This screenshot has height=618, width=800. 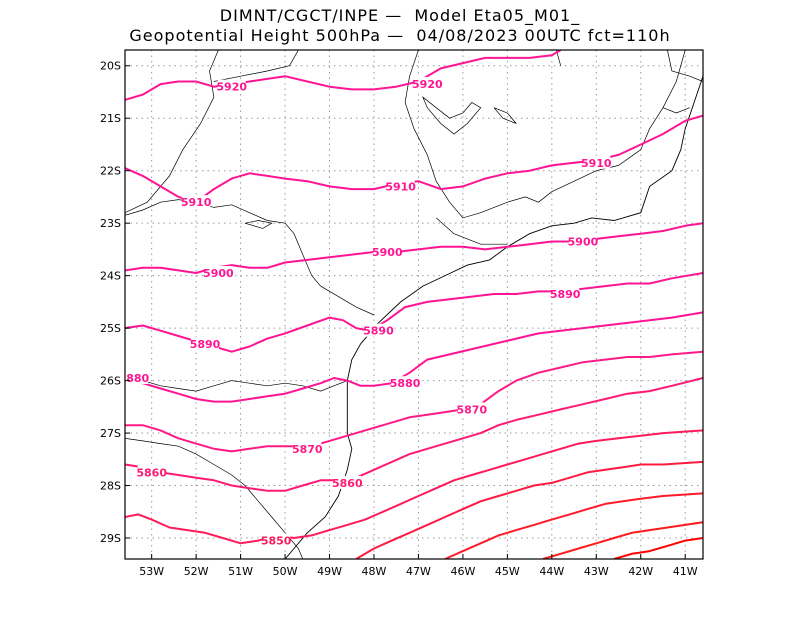 What do you see at coordinates (551, 571) in the screenshot?
I see `lon-tick-label: 44W` at bounding box center [551, 571].